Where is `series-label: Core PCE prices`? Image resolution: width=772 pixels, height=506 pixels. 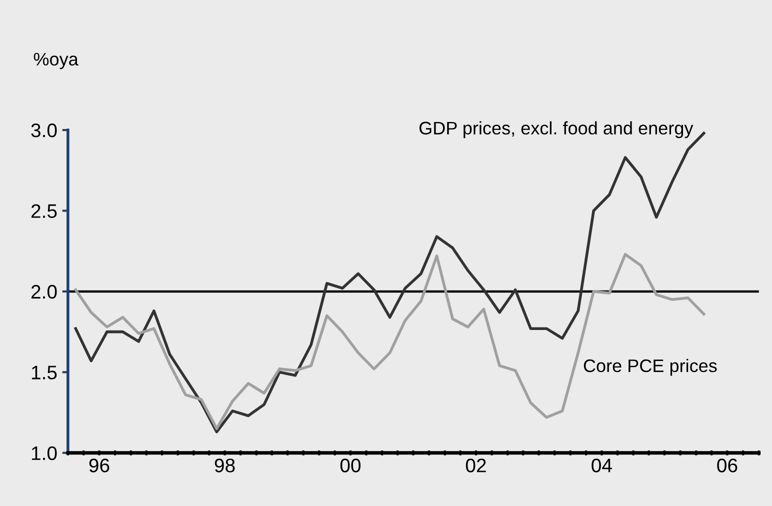
series-label: Core PCE prices is located at coordinates (650, 367).